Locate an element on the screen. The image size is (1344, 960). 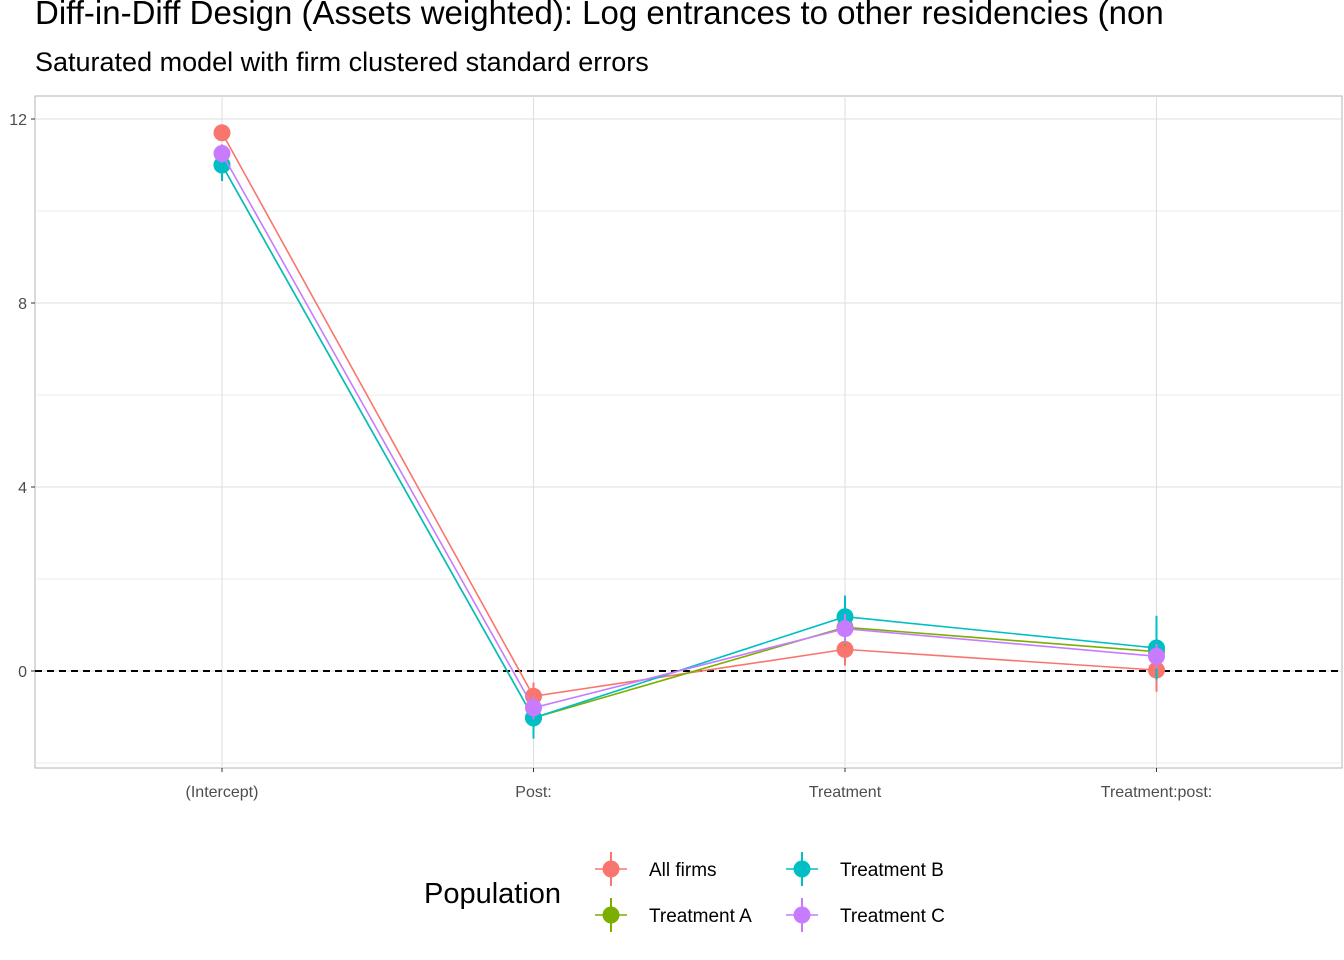
legend-item-treatment-c: Treatment C is located at coordinates (865, 915).